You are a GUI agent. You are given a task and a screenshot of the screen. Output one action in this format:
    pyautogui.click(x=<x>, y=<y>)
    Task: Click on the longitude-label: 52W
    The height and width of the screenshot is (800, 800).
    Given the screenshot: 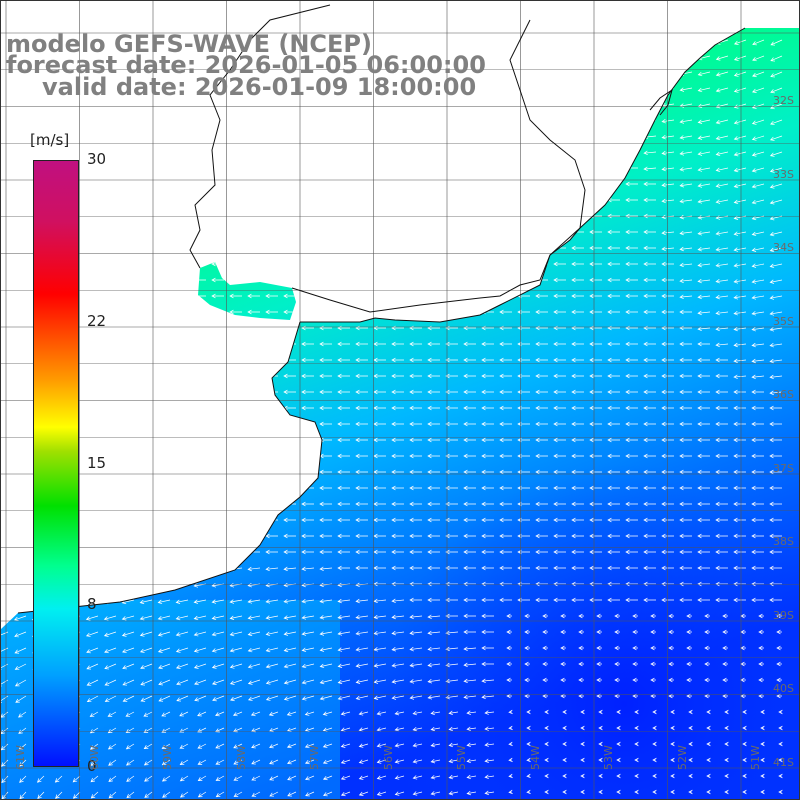 What is the action you would take?
    pyautogui.click(x=682, y=757)
    